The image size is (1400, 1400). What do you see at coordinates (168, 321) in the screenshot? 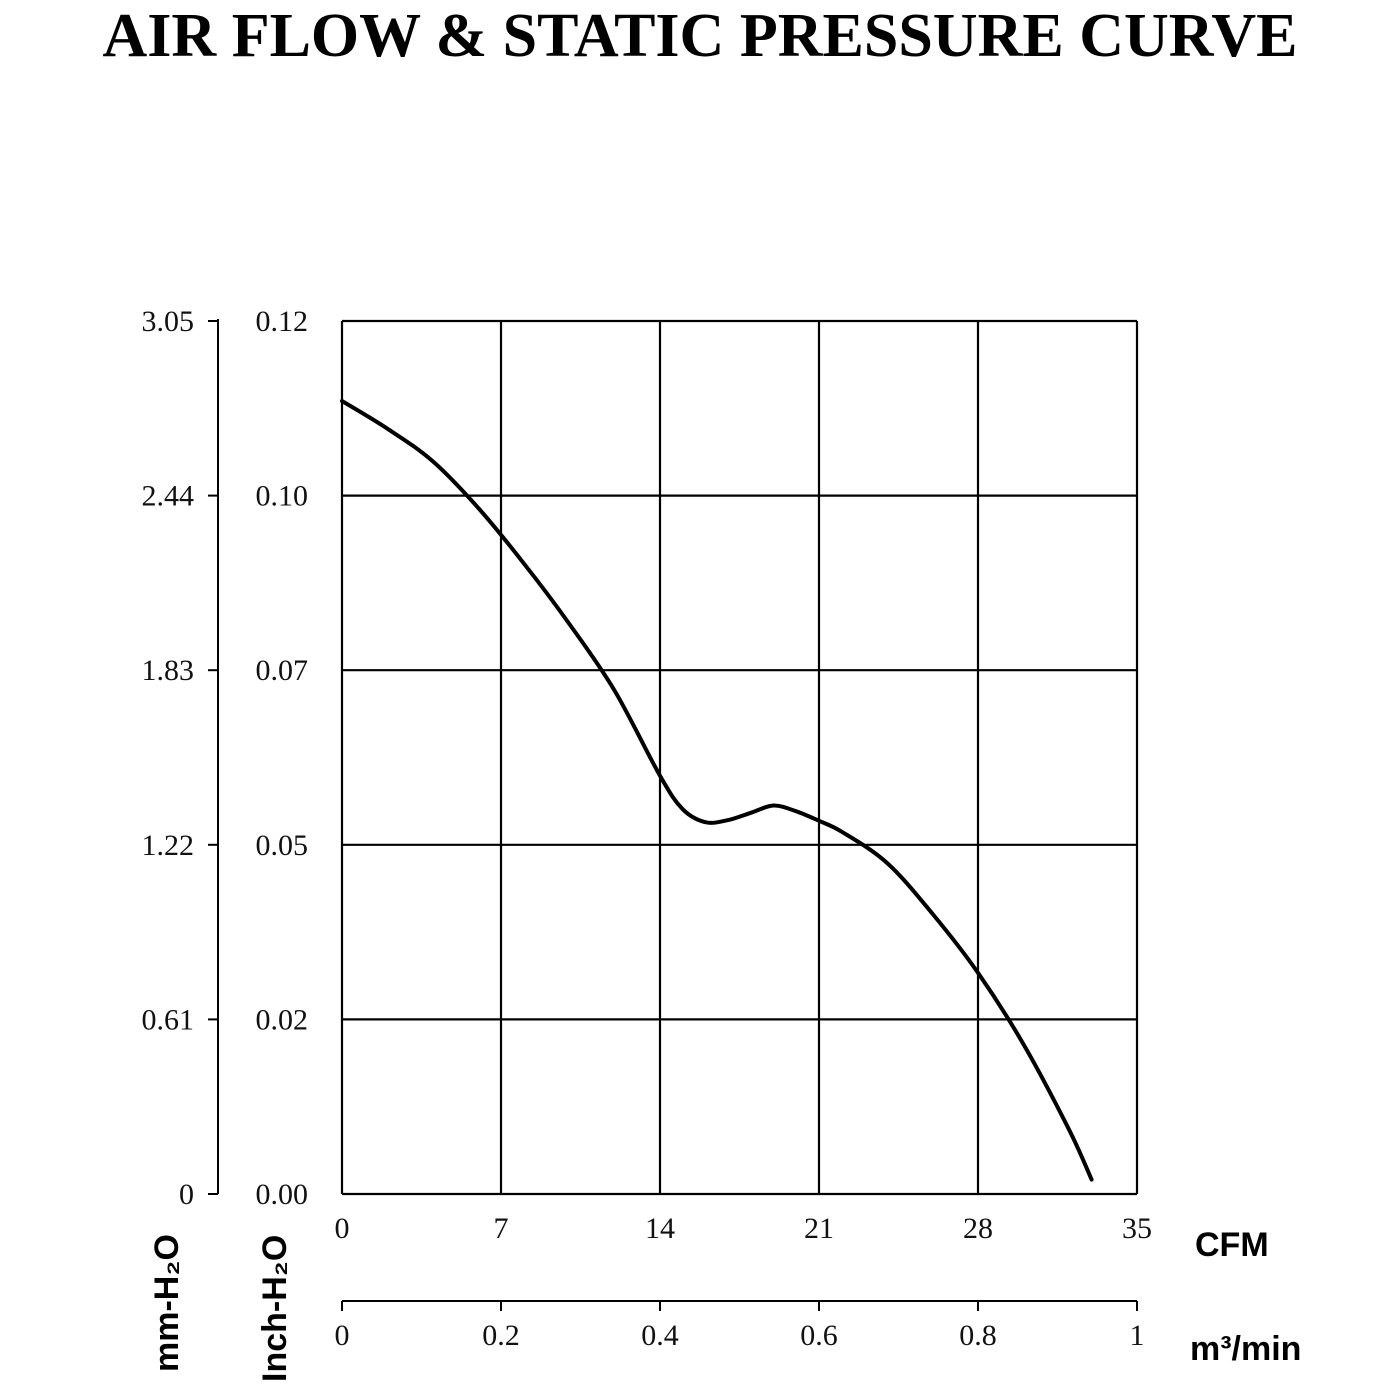
I see `y-tick-label-mm: 3.05` at bounding box center [168, 321].